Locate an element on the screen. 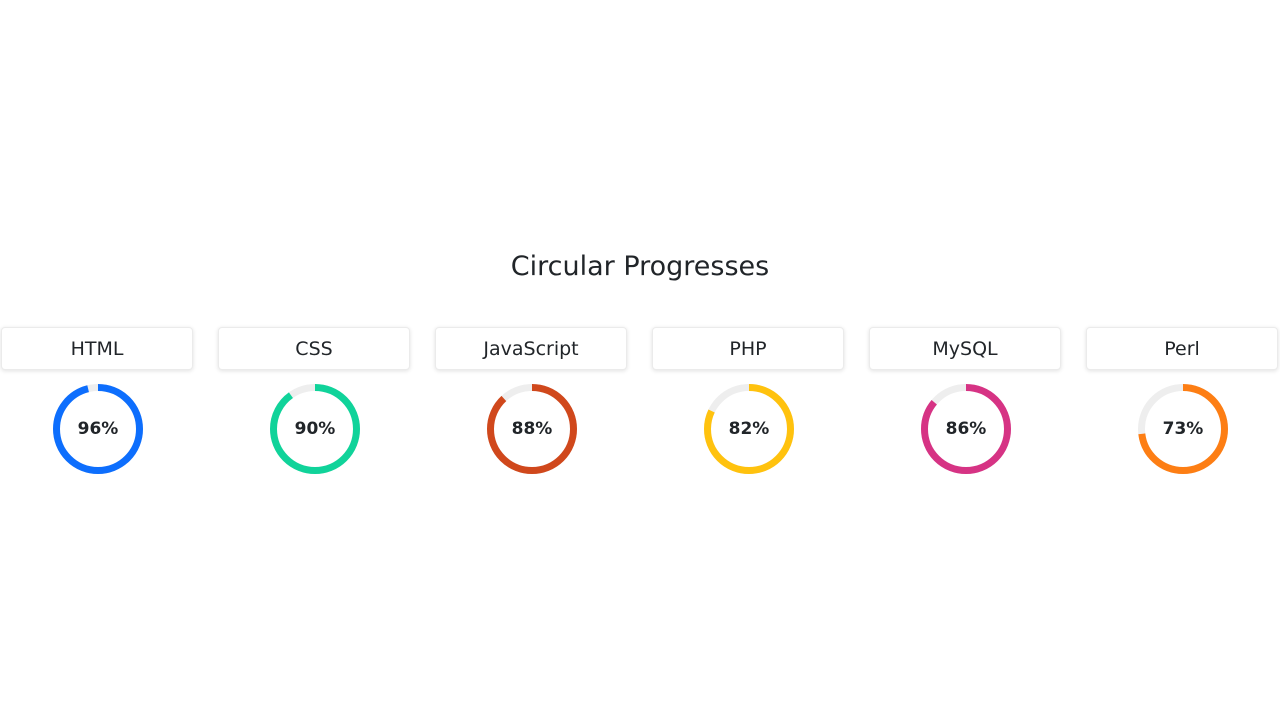 The width and height of the screenshot is (1280, 720). skill-card: PHP is located at coordinates (748, 348).